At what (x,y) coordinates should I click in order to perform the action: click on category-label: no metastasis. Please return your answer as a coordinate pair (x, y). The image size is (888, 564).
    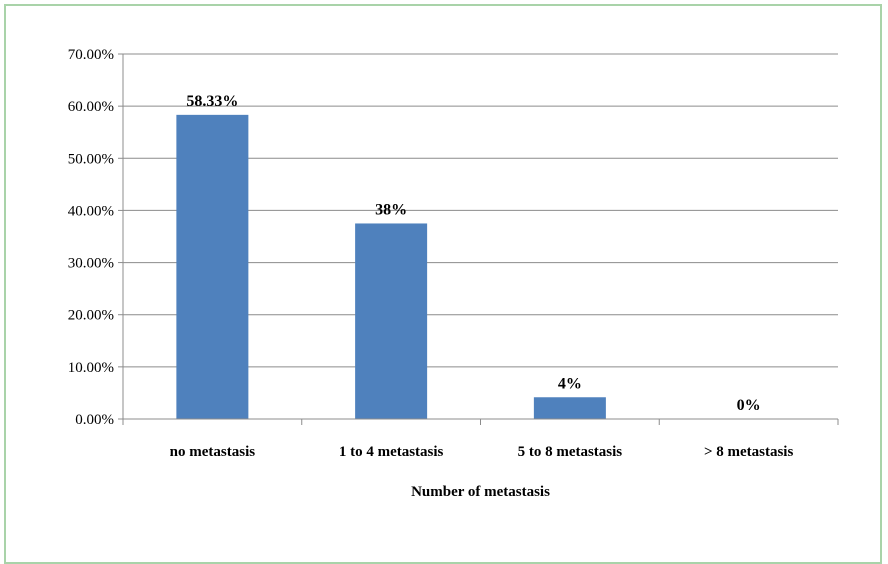
    Looking at the image, I should click on (213, 452).